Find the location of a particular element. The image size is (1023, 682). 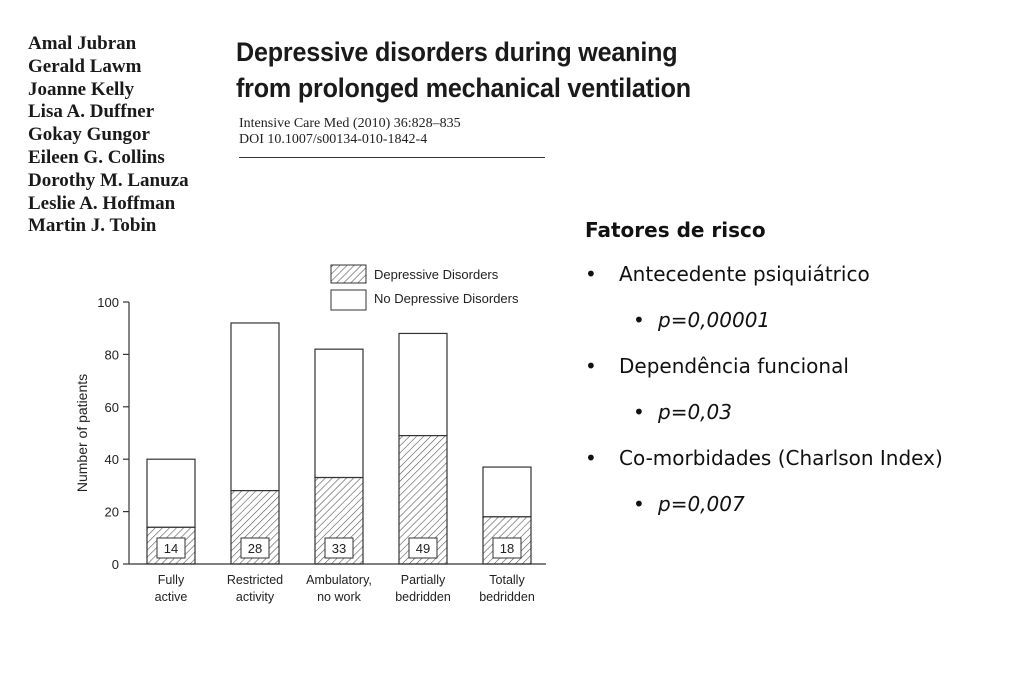

risk-factor-pvalue: • p=0,00001 is located at coordinates (800, 320).